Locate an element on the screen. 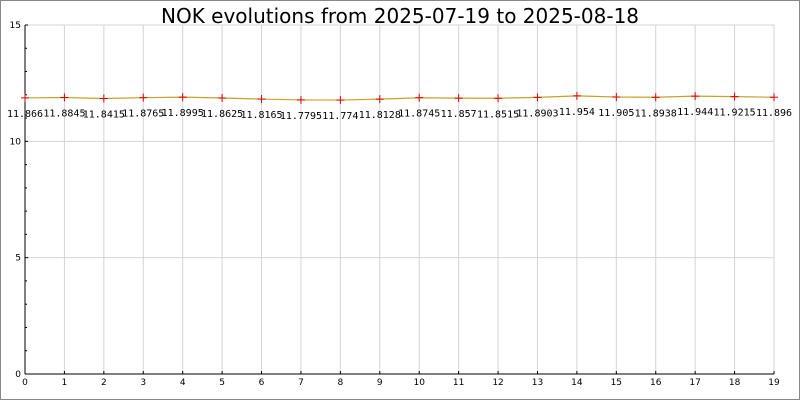 The height and width of the screenshot is (400, 800). series-layer is located at coordinates (399, 98).